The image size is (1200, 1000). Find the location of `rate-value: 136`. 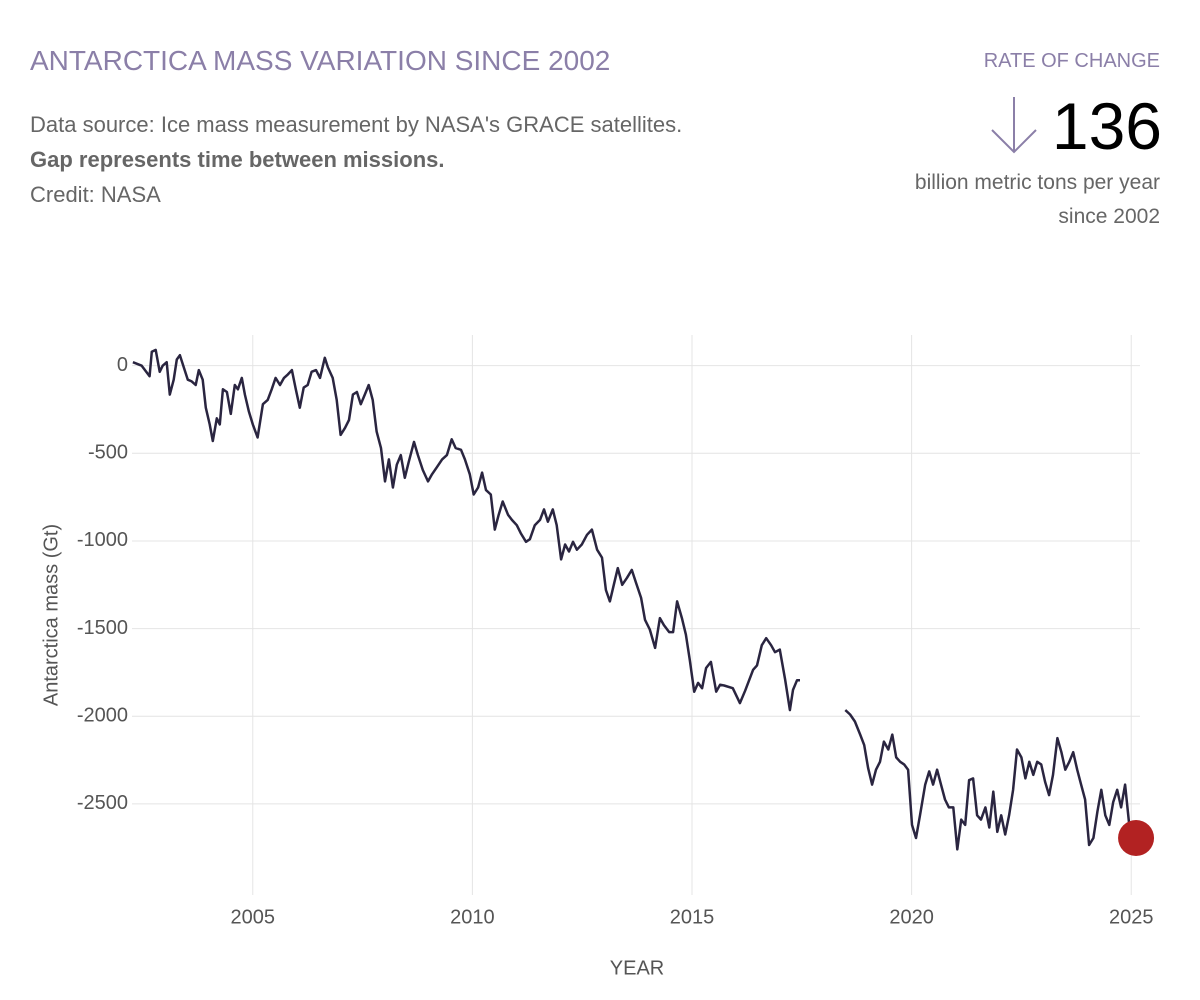

rate-value: 136 is located at coordinates (1106, 126).